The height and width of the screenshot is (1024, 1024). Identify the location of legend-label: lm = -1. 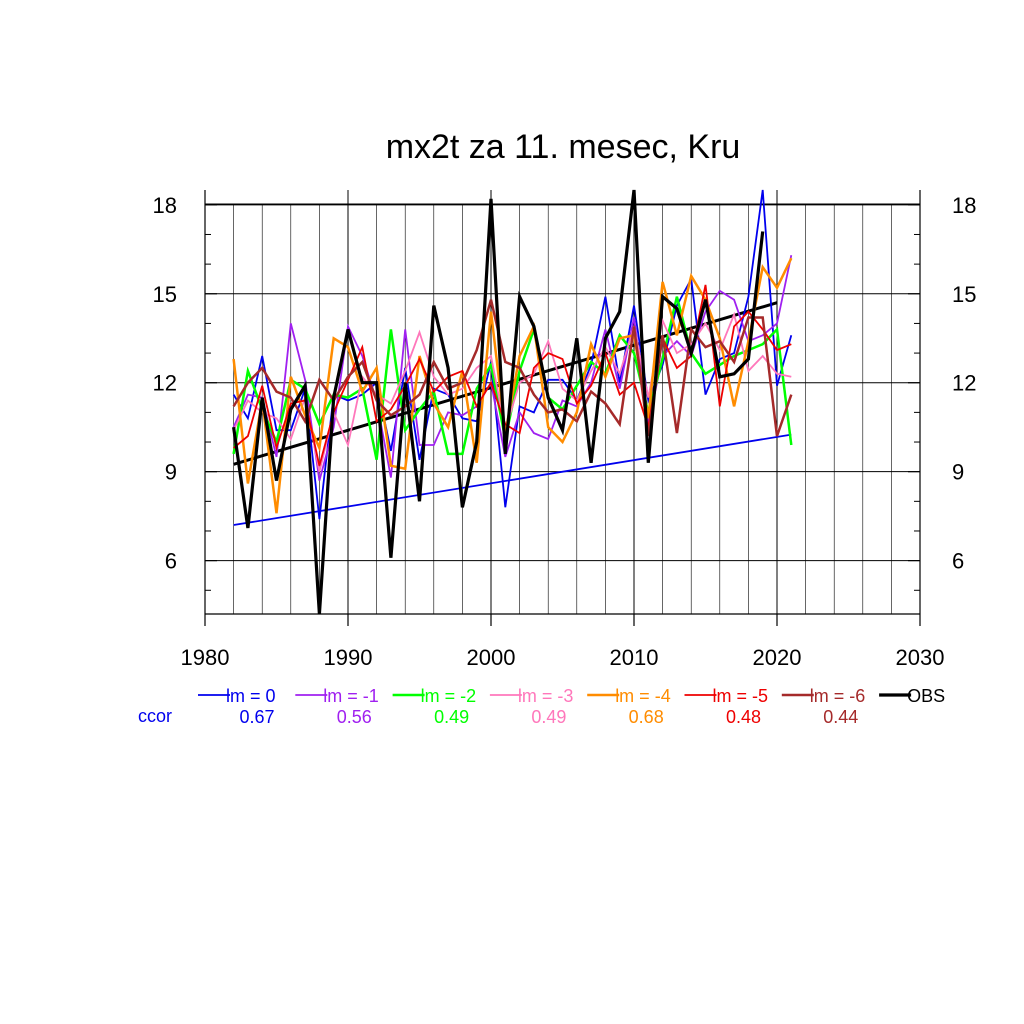
(351, 696).